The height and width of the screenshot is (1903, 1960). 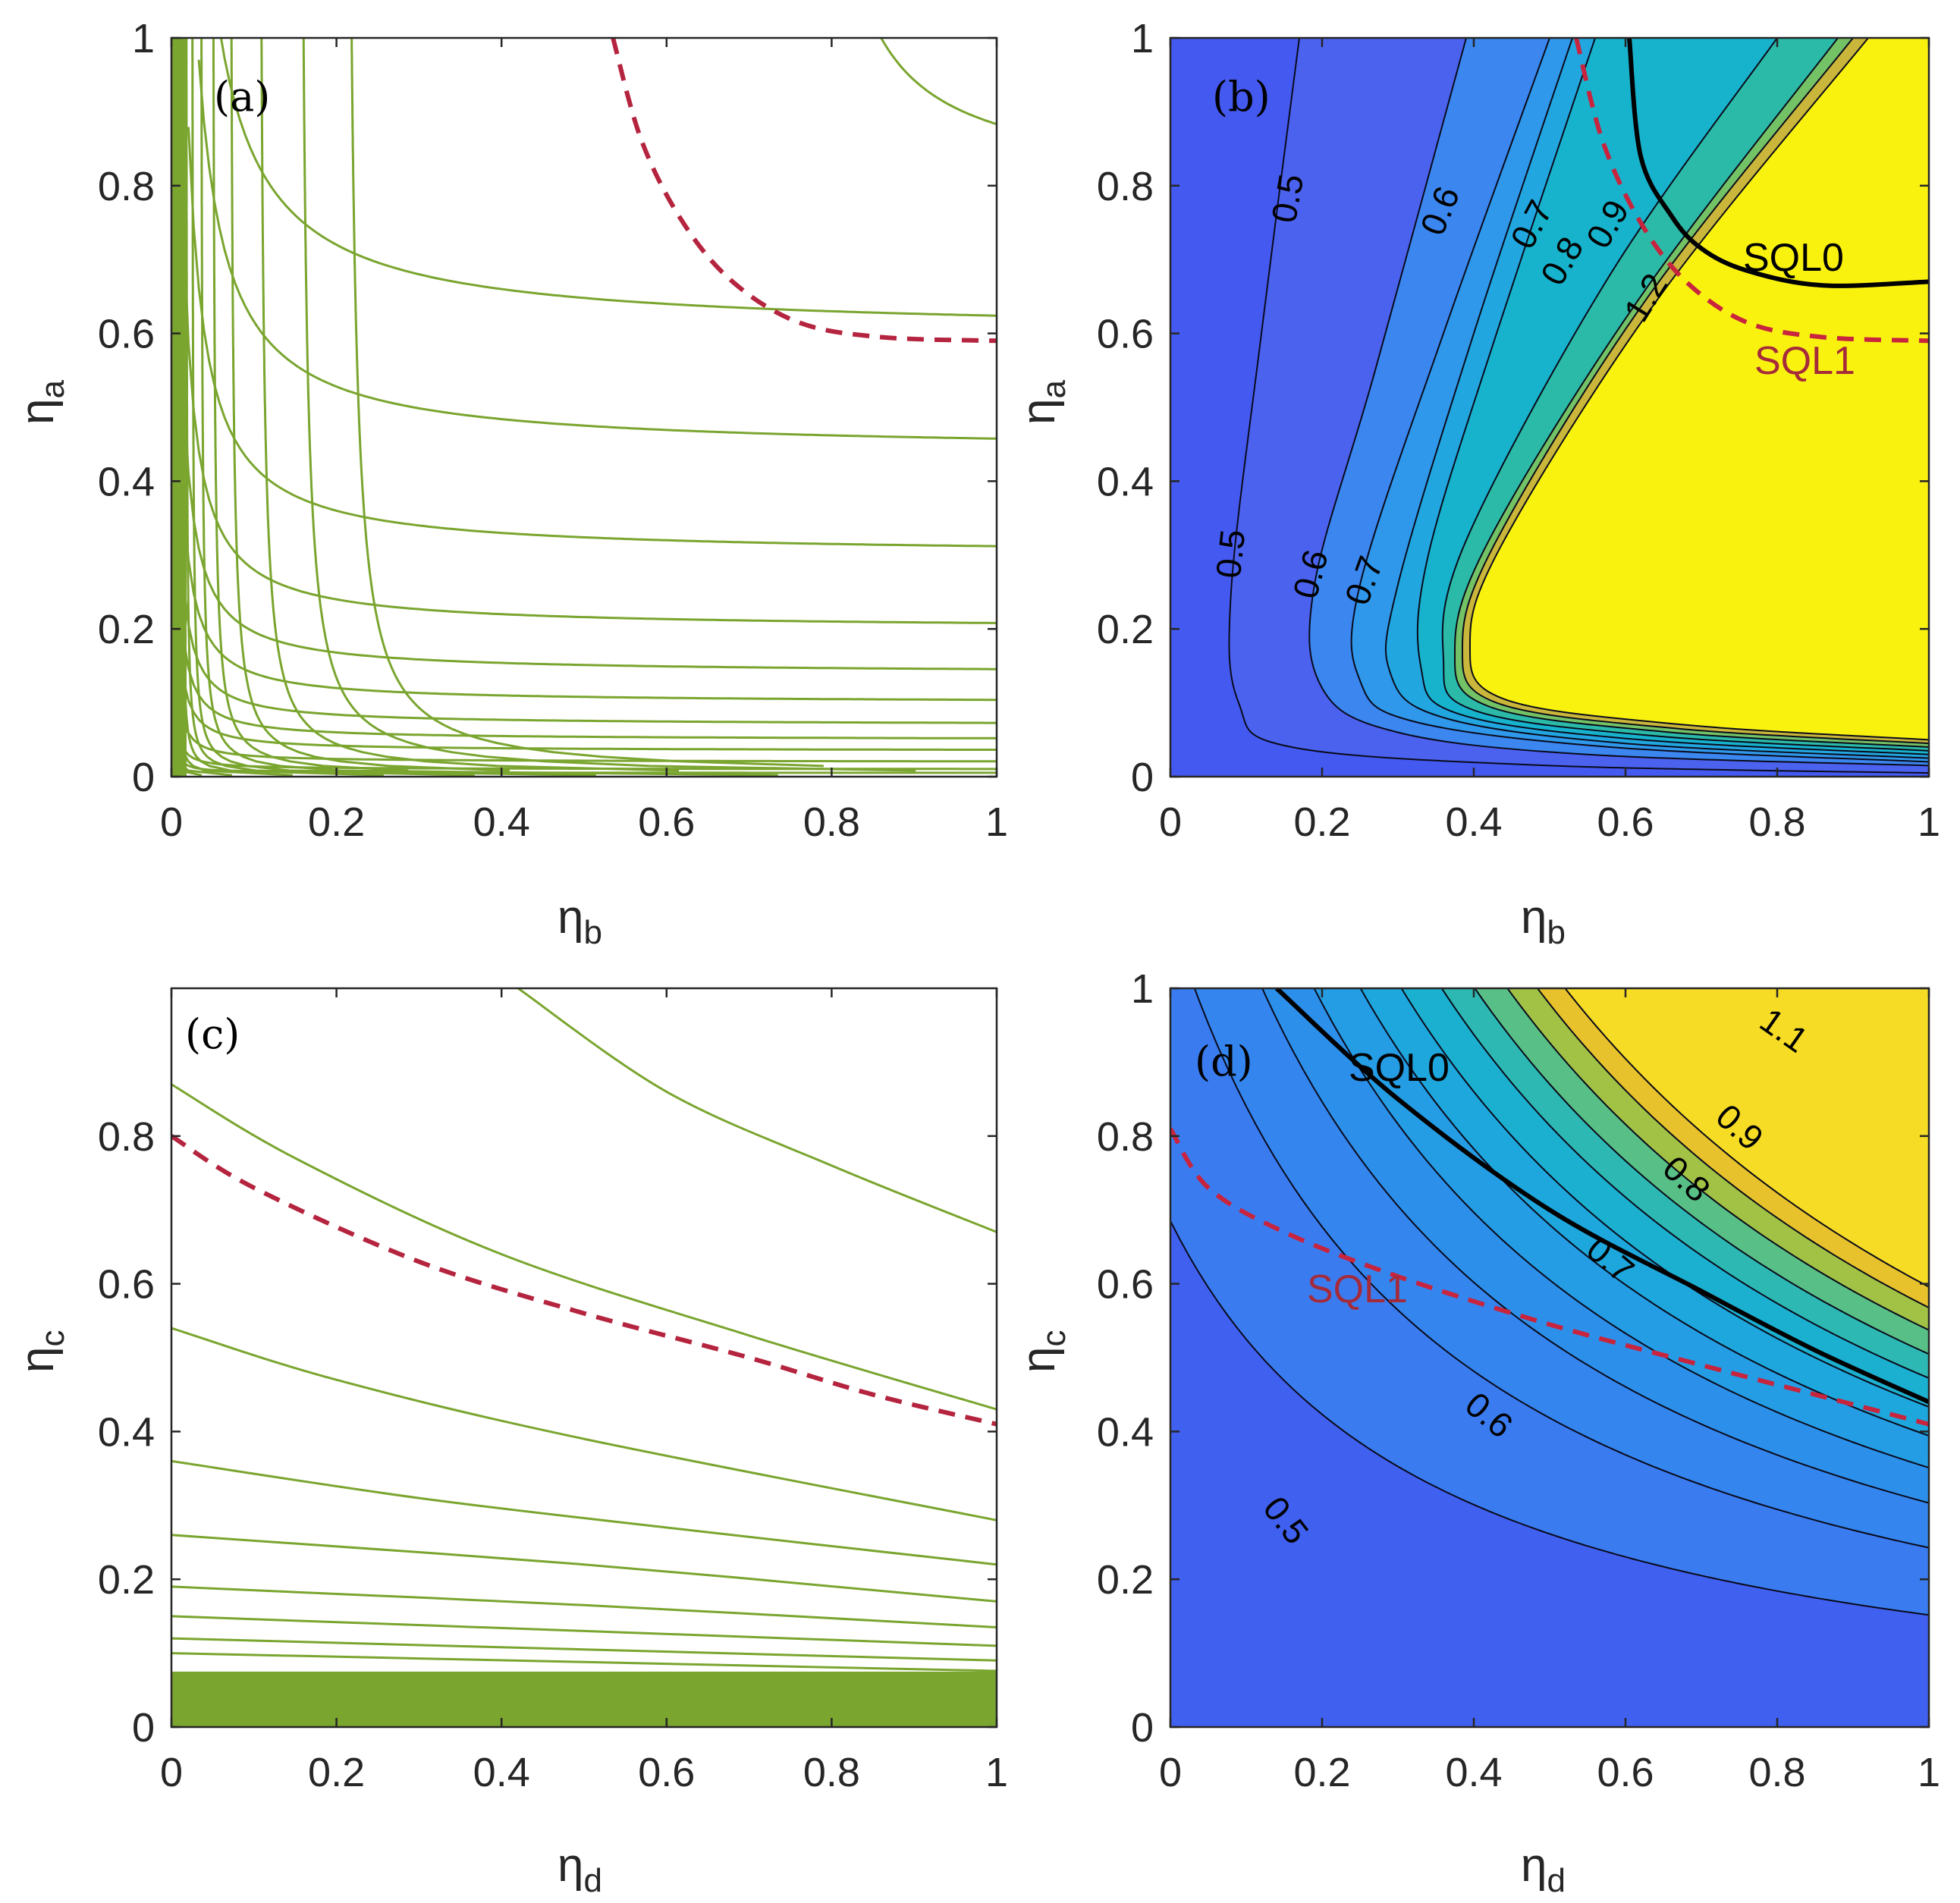 What do you see at coordinates (1543, 921) in the screenshot?
I see `panel-b-xlabel: ηb` at bounding box center [1543, 921].